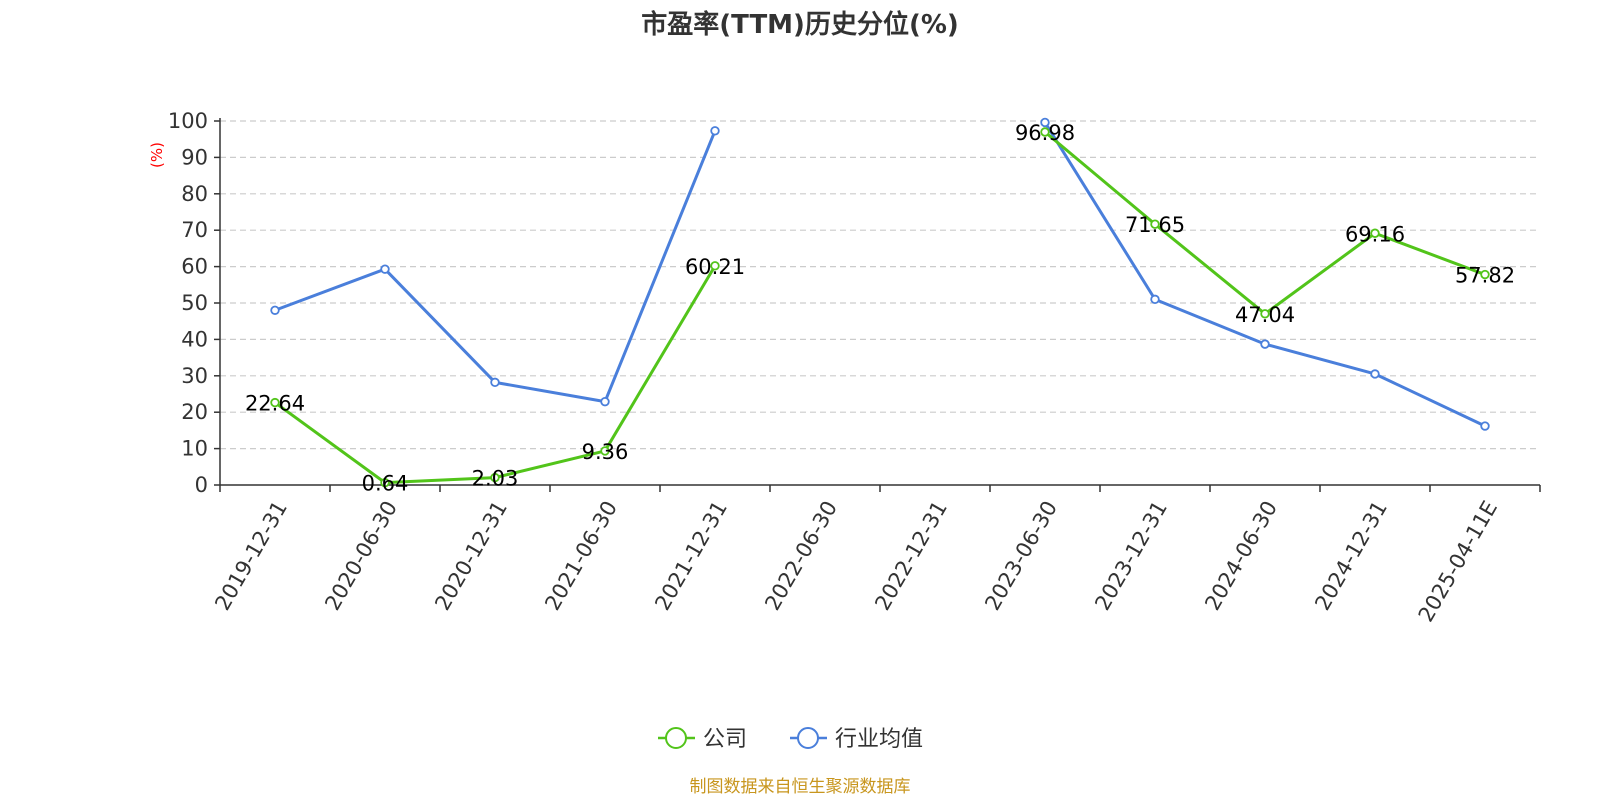 The width and height of the screenshot is (1600, 800). I want to click on data-label: 2.03, so click(495, 479).